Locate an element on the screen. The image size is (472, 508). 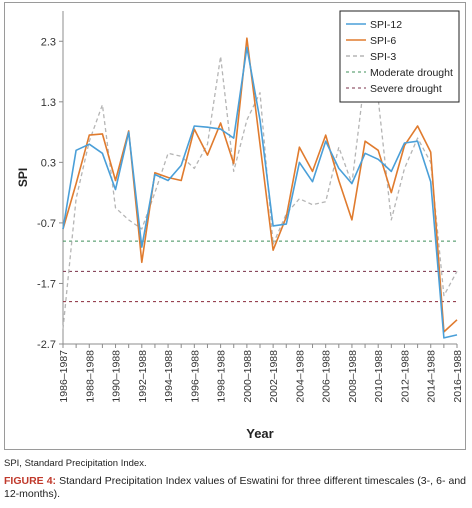
figure-caption-label: FIGURE 4: is located at coordinates (30, 481).